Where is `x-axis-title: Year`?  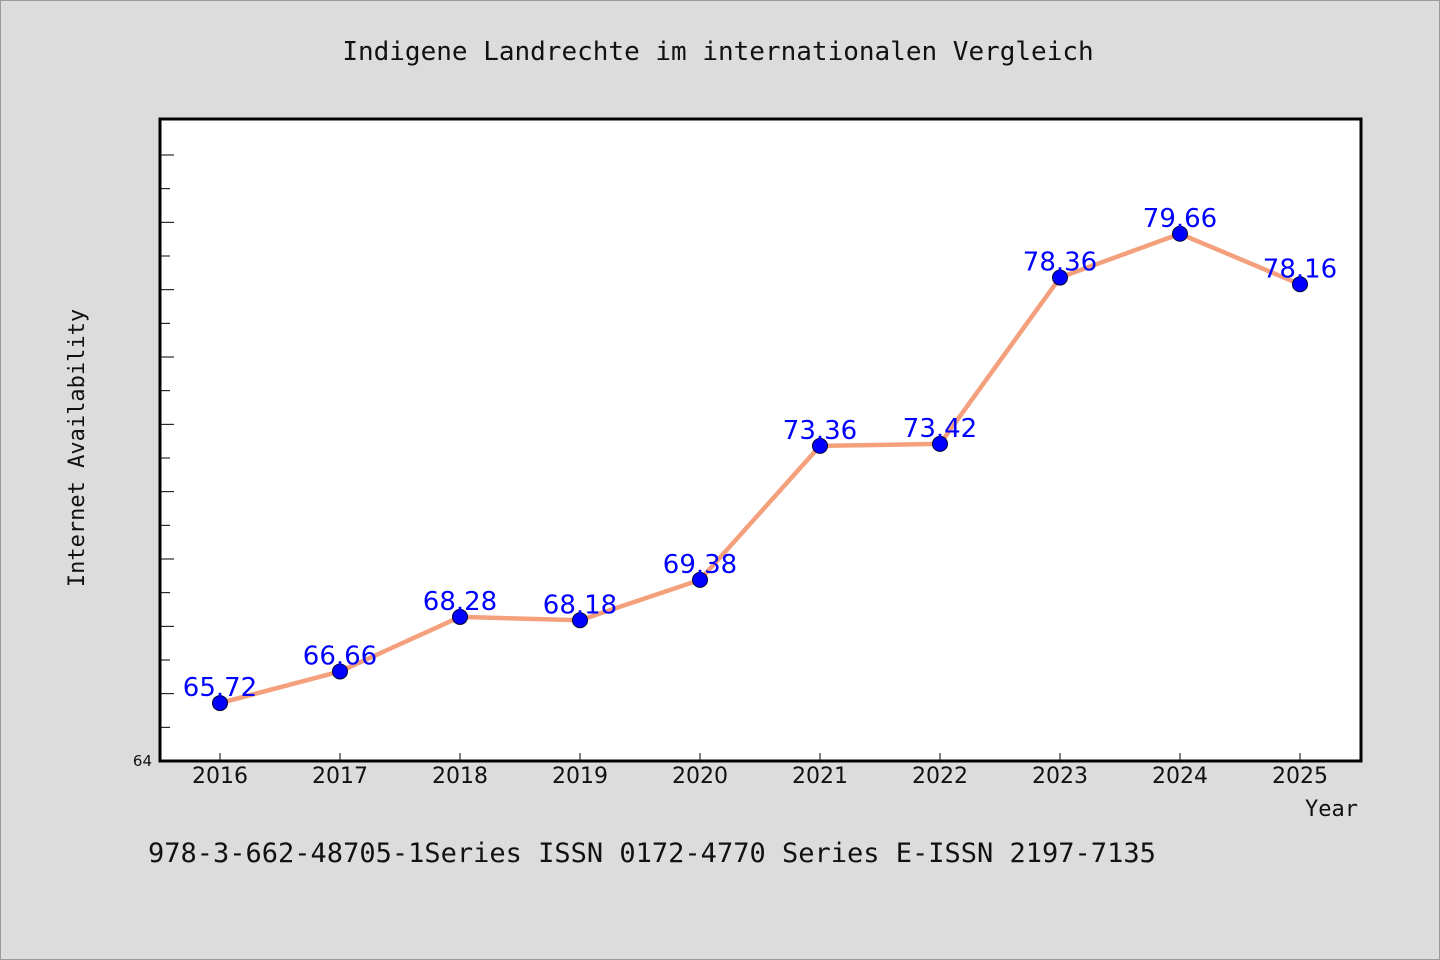
x-axis-title: Year is located at coordinates (1331, 809).